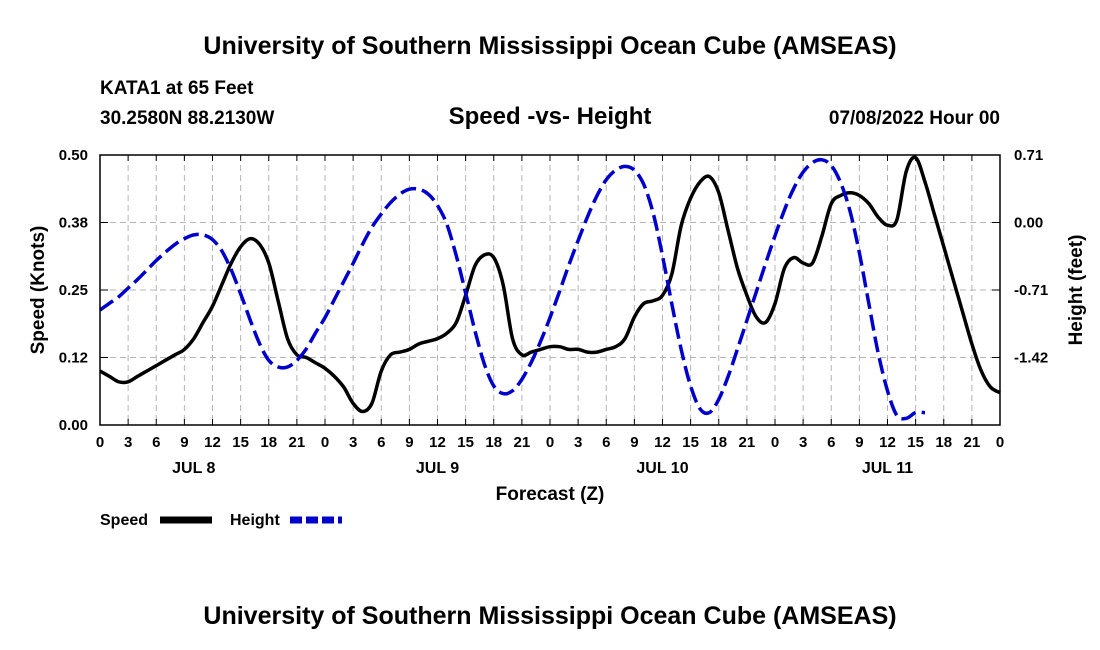 The image size is (1100, 650). I want to click on x-axis-label: Forecast (Z), so click(550, 494).